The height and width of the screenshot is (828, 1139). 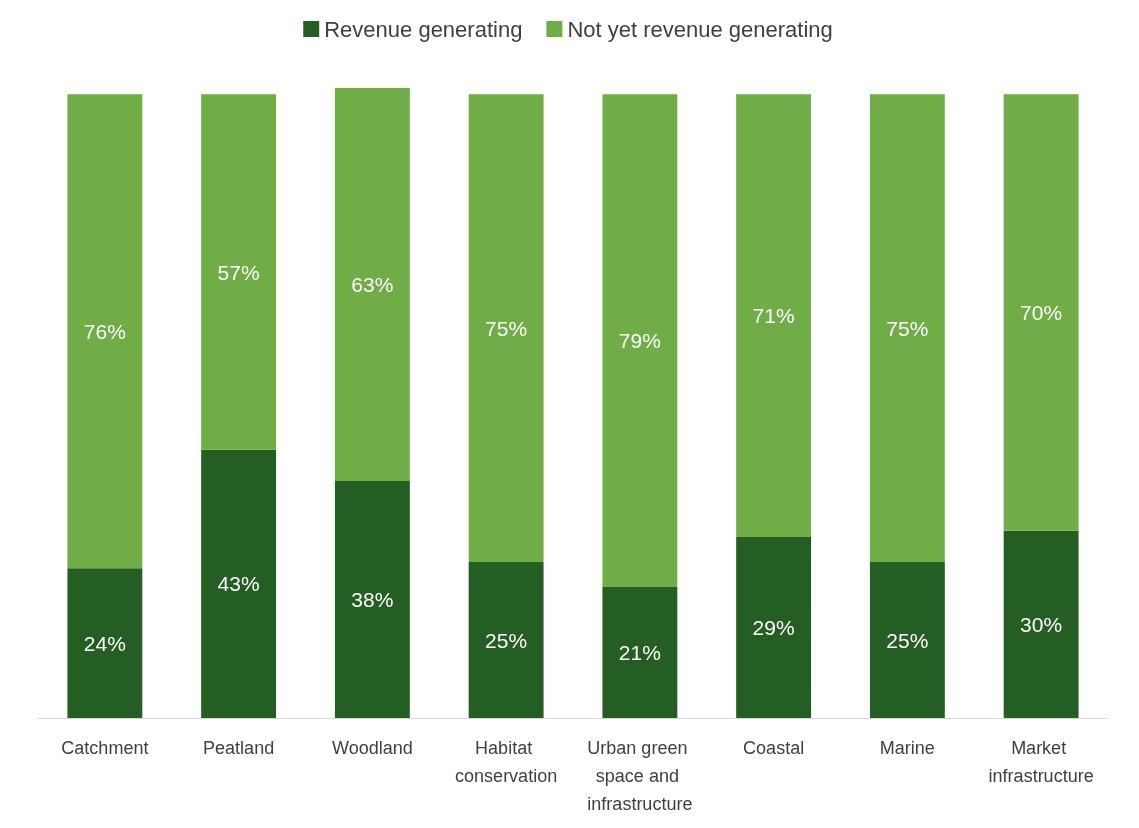 I want to click on data-label: 71%, so click(x=773, y=316).